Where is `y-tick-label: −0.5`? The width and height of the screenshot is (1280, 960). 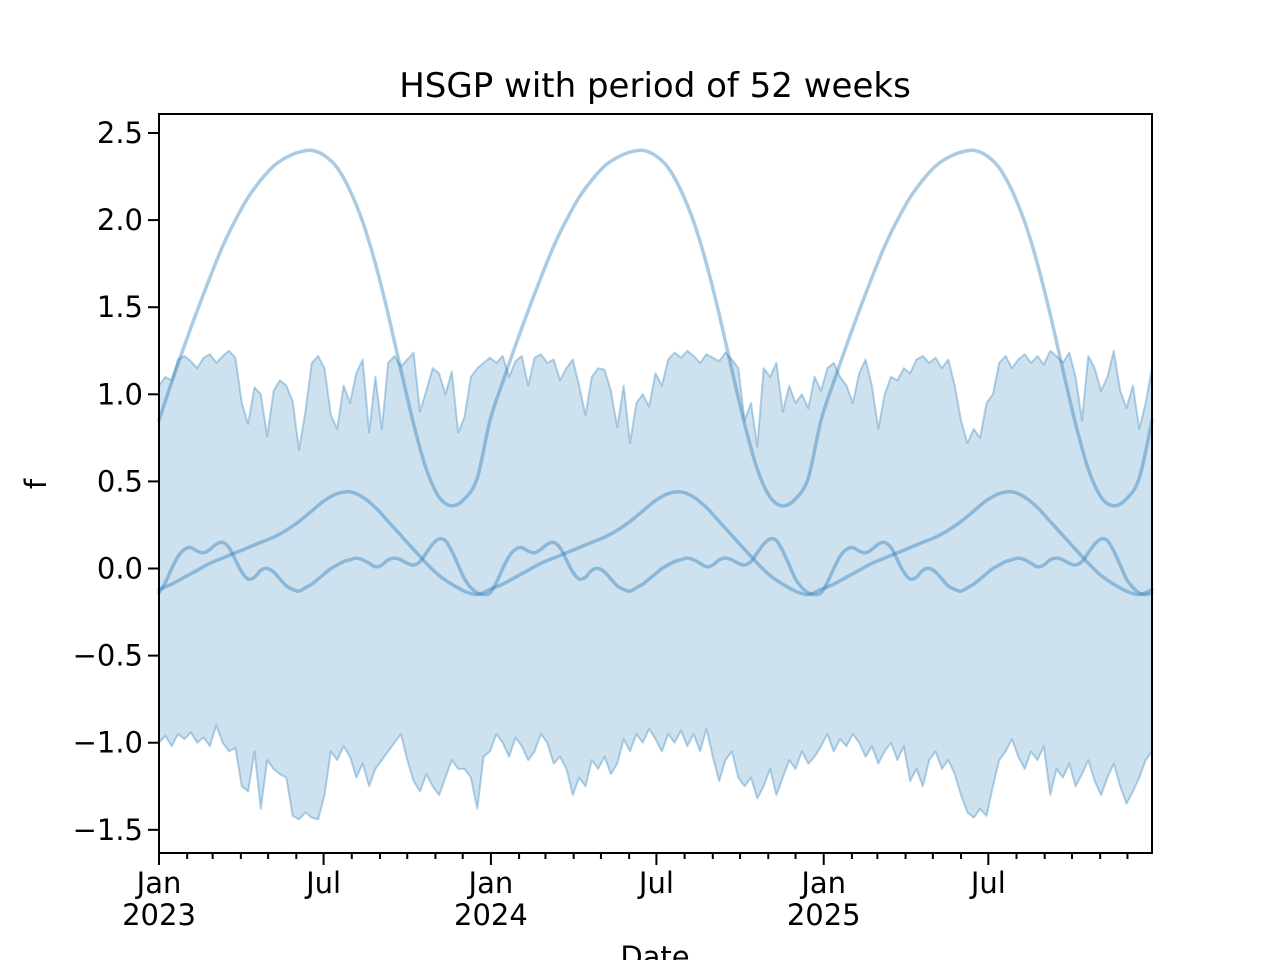
y-tick-label: −0.5 is located at coordinates (108, 656).